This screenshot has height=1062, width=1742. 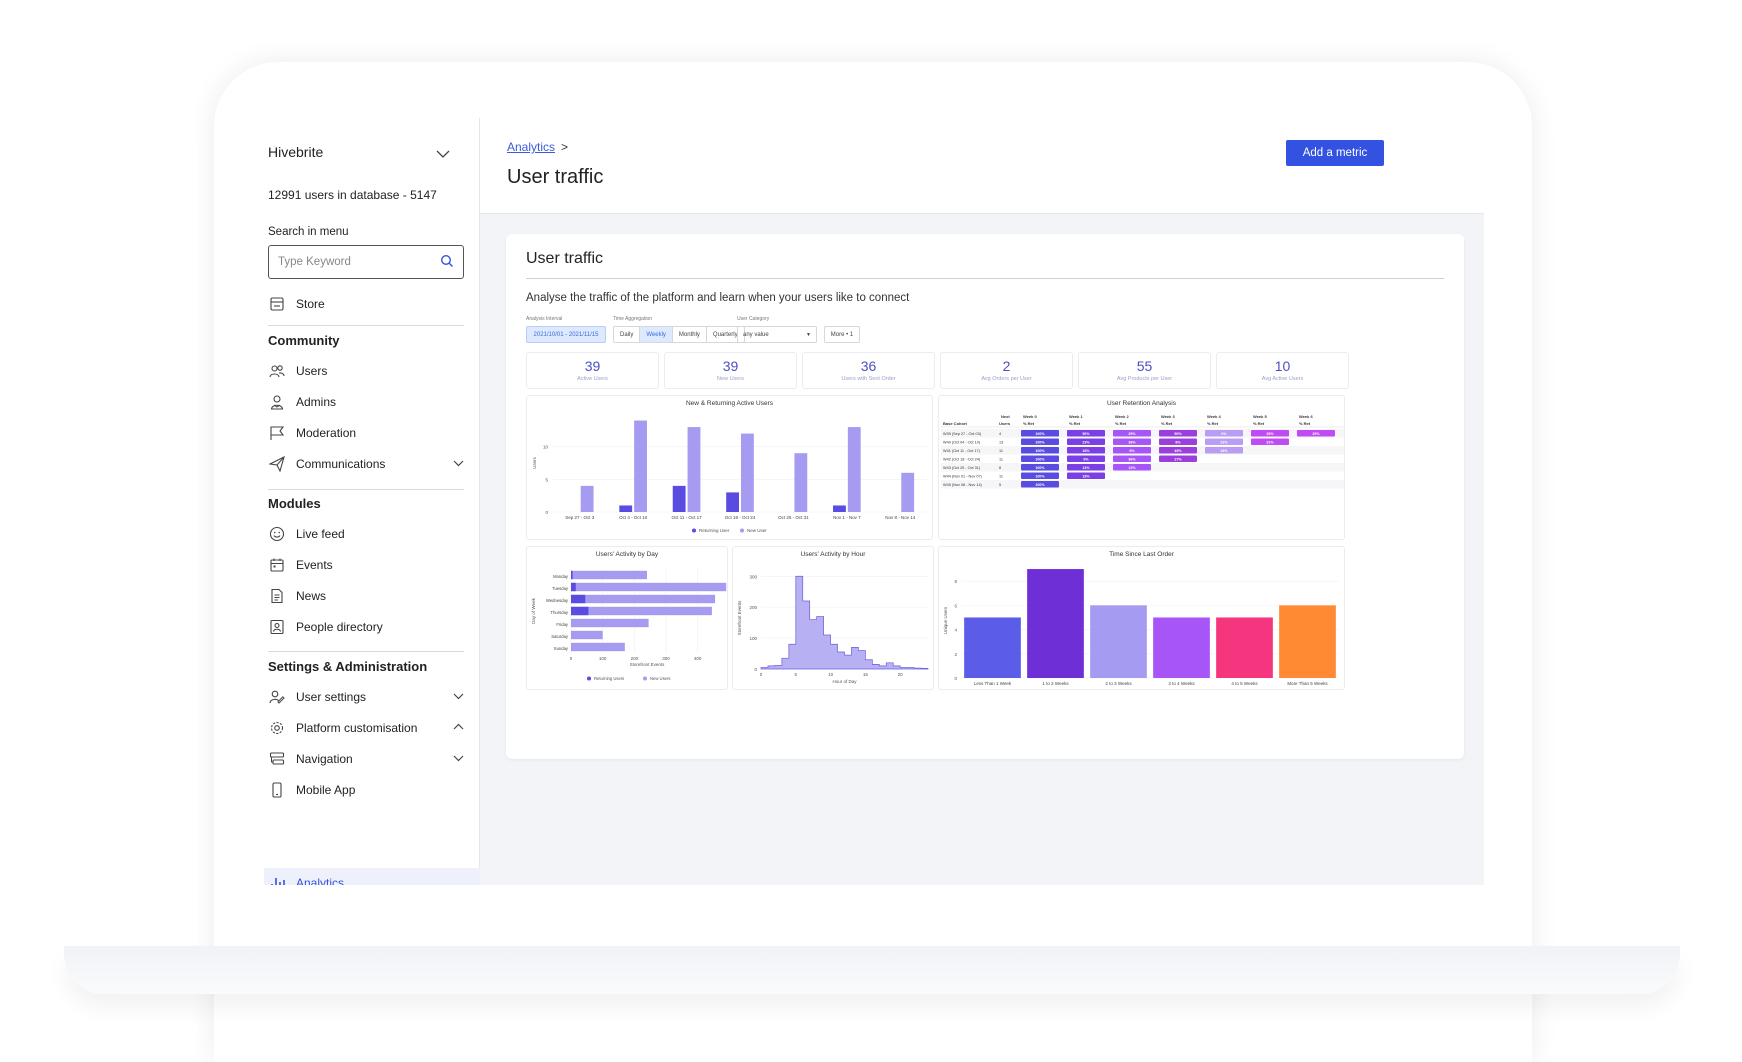 What do you see at coordinates (308, 232) in the screenshot?
I see `search-label: Search in menu` at bounding box center [308, 232].